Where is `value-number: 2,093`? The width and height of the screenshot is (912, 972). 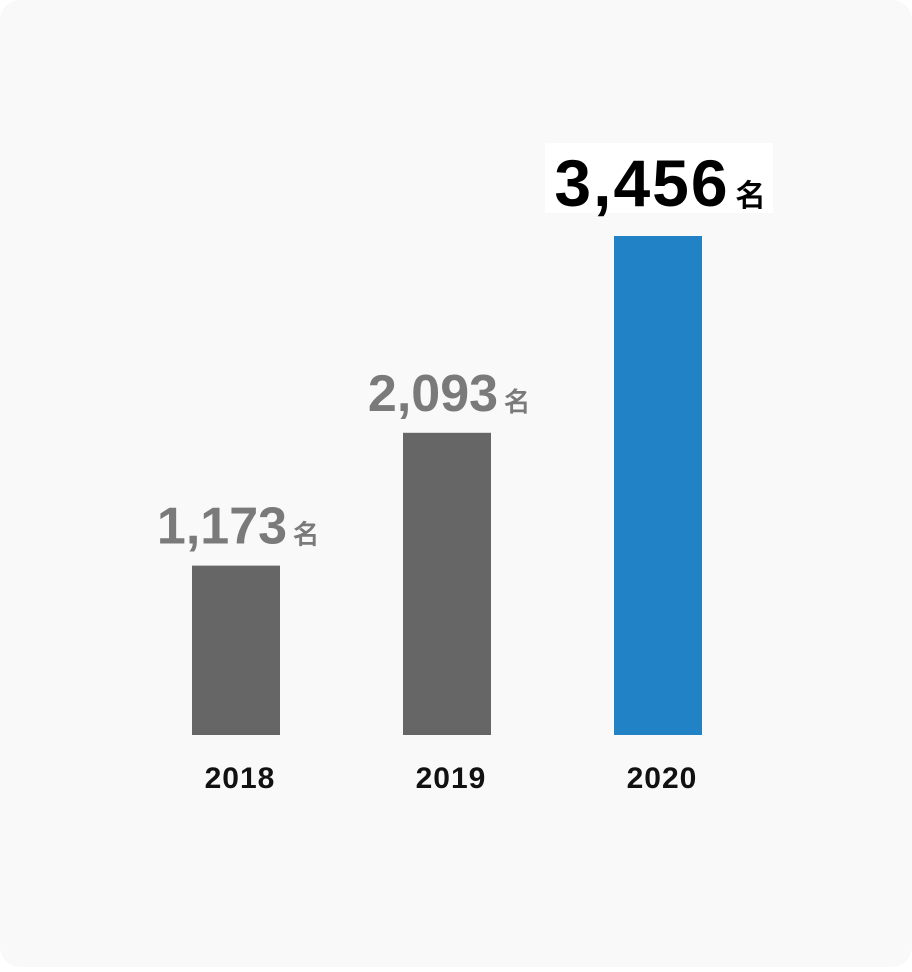
value-number: 2,093 is located at coordinates (433, 394).